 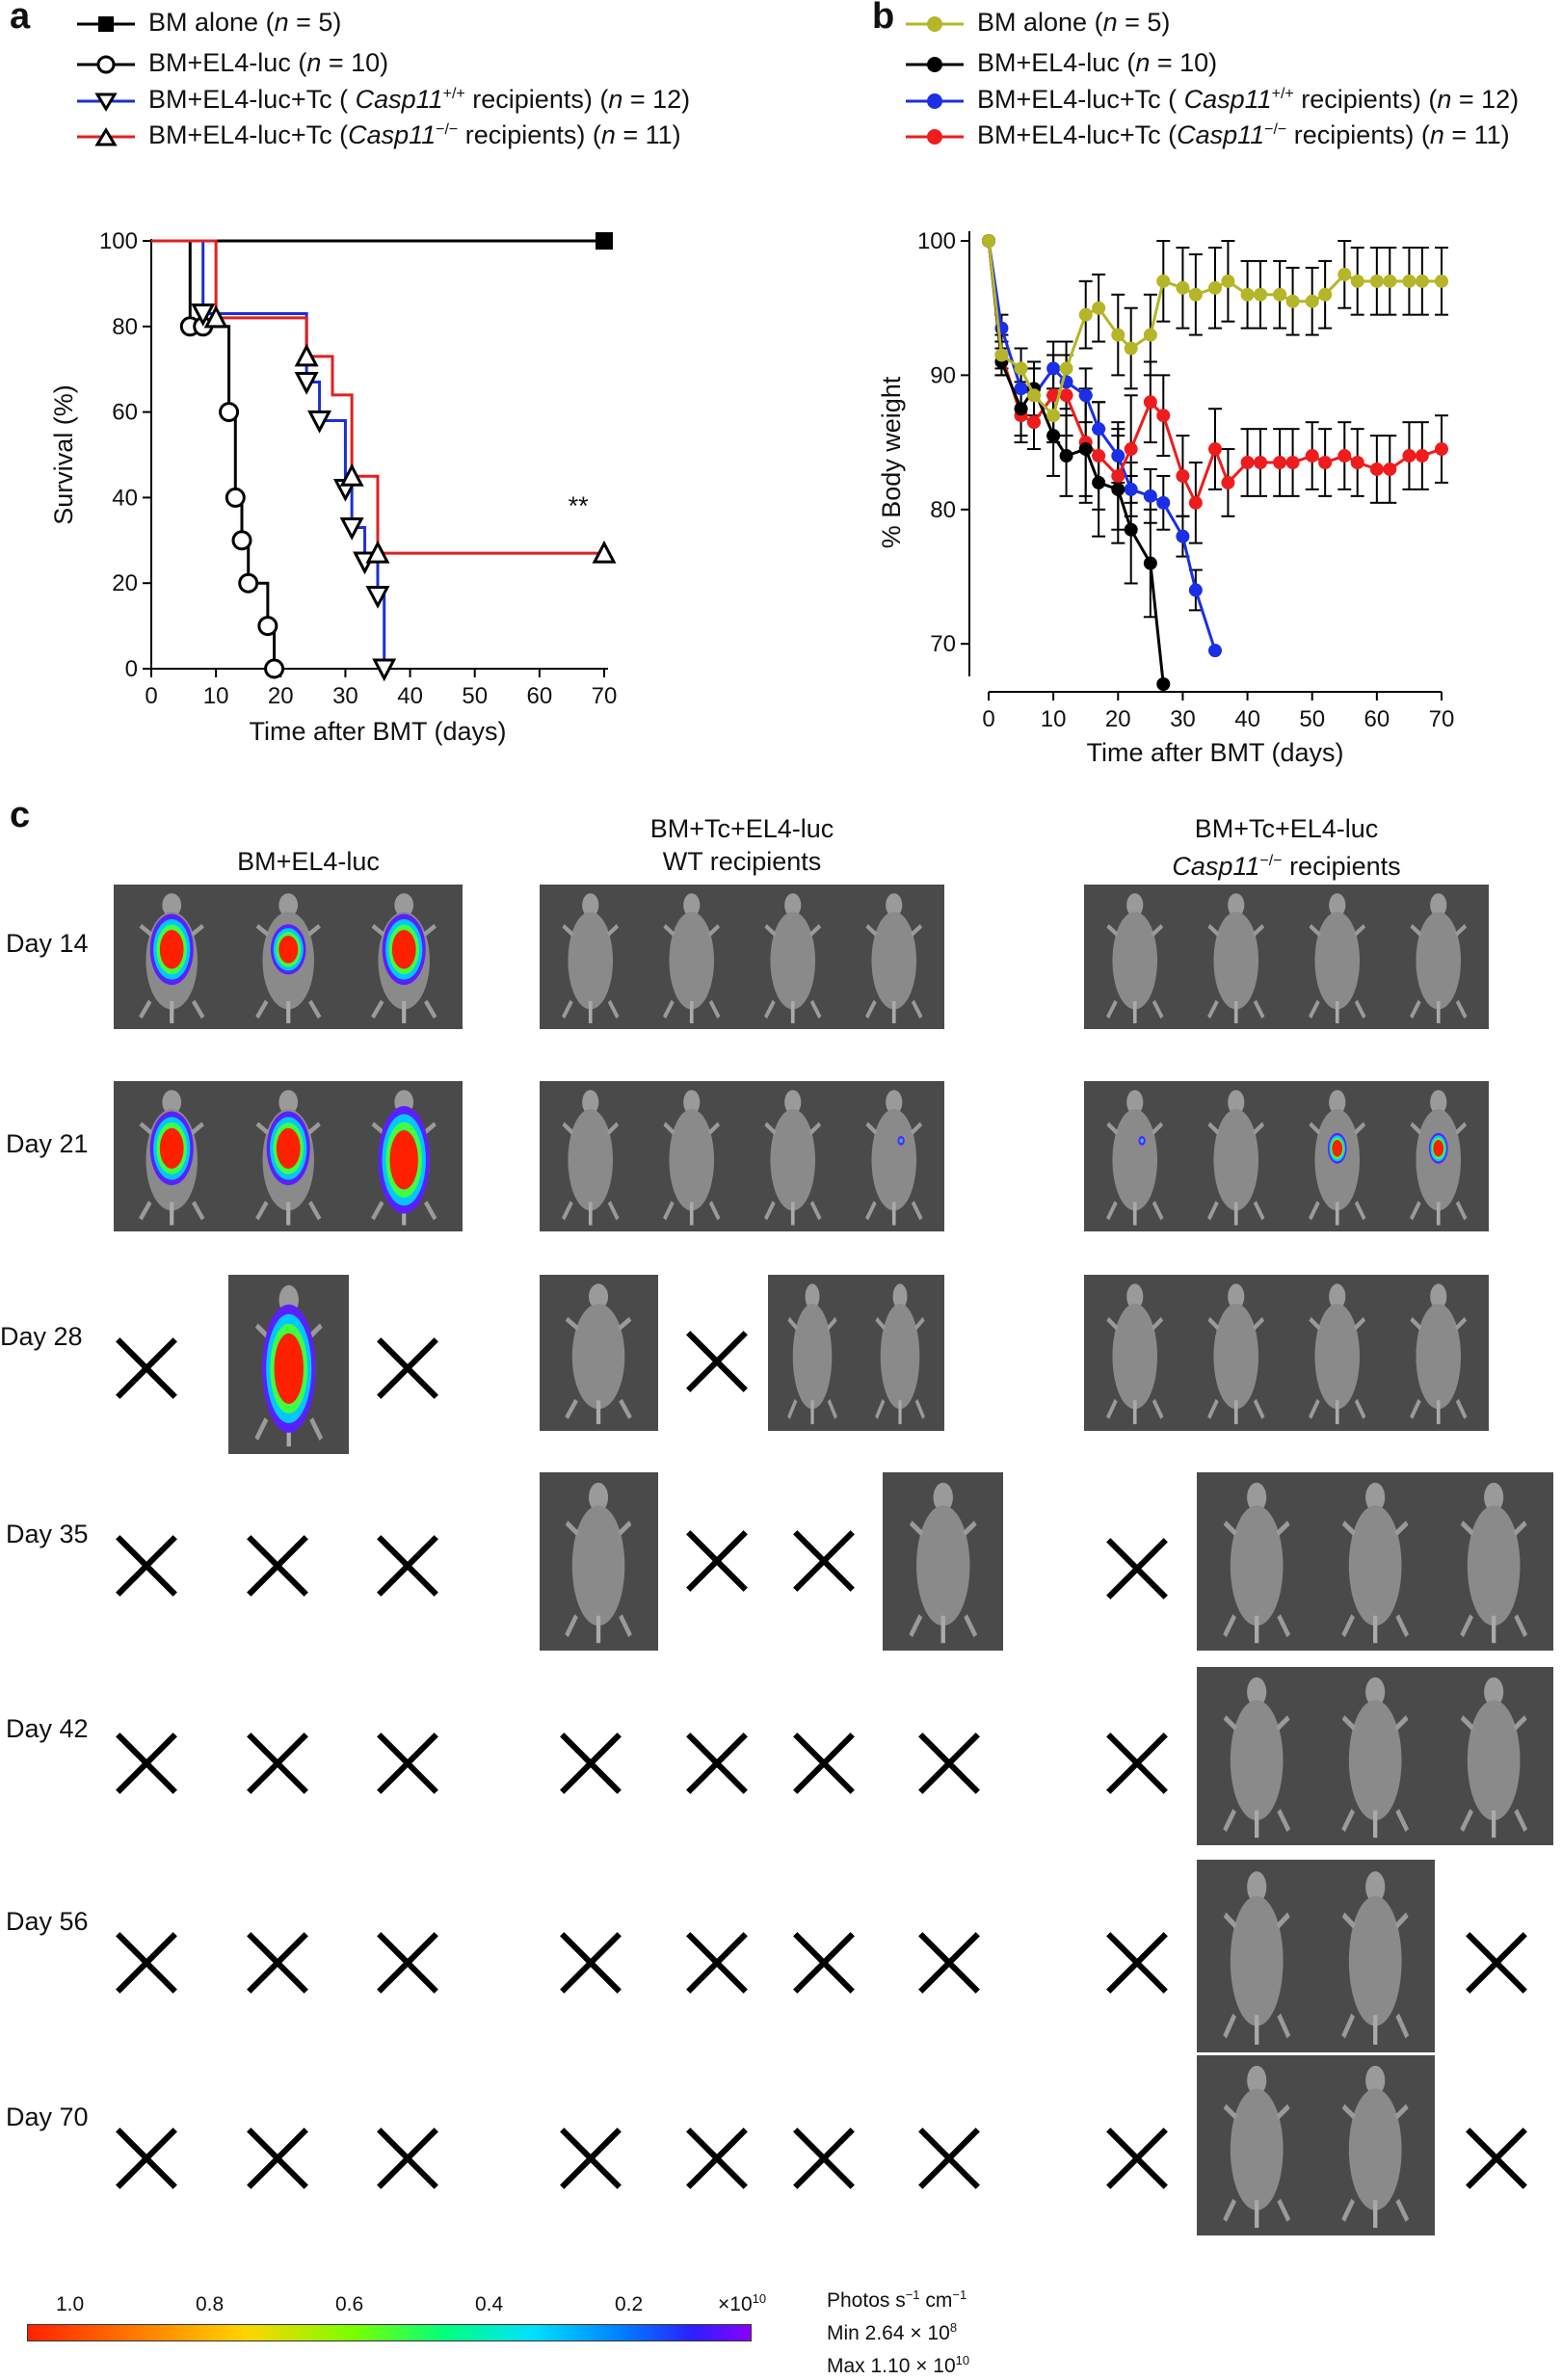 I want to click on panel-c-letter: c, so click(x=20, y=815).